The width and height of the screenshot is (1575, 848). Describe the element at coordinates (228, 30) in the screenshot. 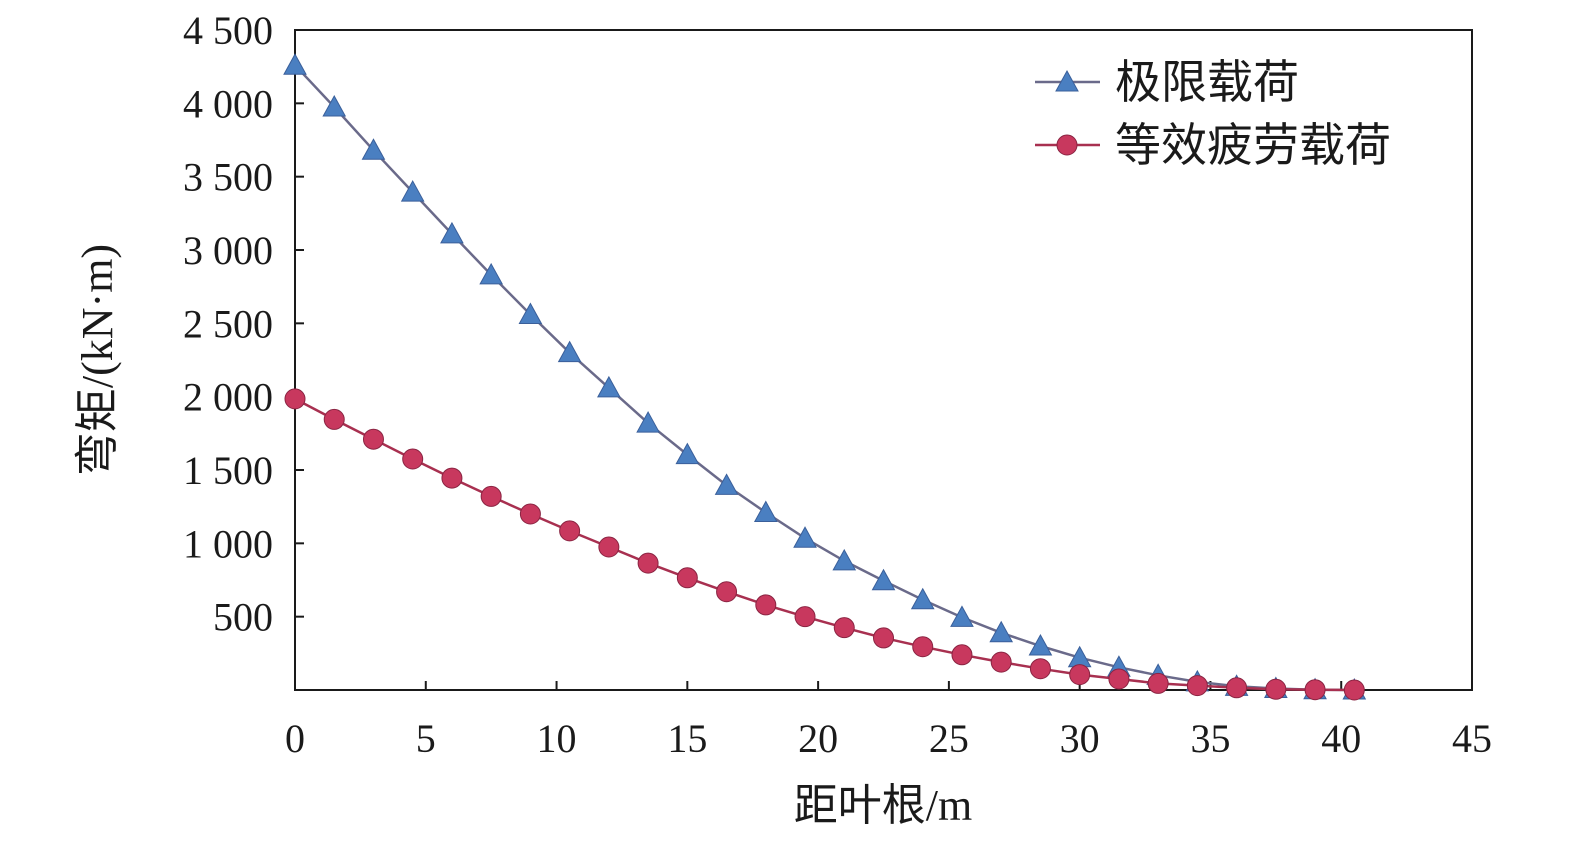

I see `y-tick-label: 4 500` at that location.